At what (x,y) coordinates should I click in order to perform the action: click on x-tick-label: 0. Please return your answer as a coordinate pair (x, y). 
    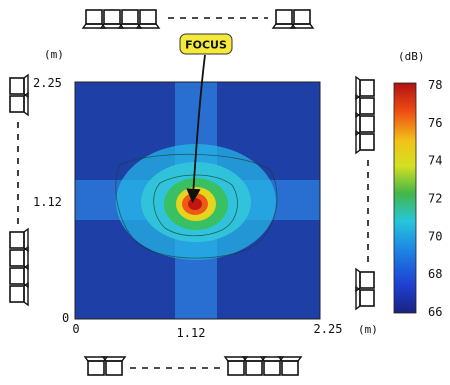
    Looking at the image, I should click on (75, 329).